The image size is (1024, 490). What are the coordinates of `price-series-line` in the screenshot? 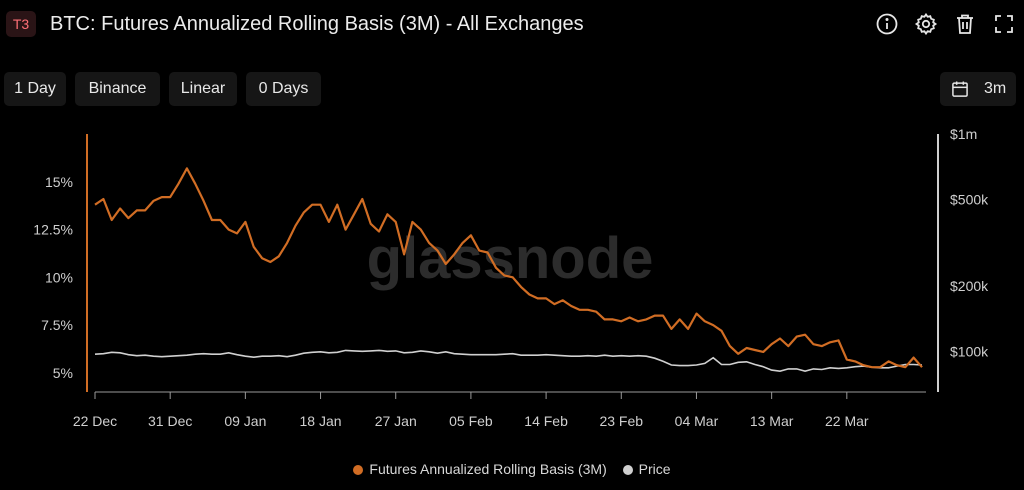 It's located at (508, 361).